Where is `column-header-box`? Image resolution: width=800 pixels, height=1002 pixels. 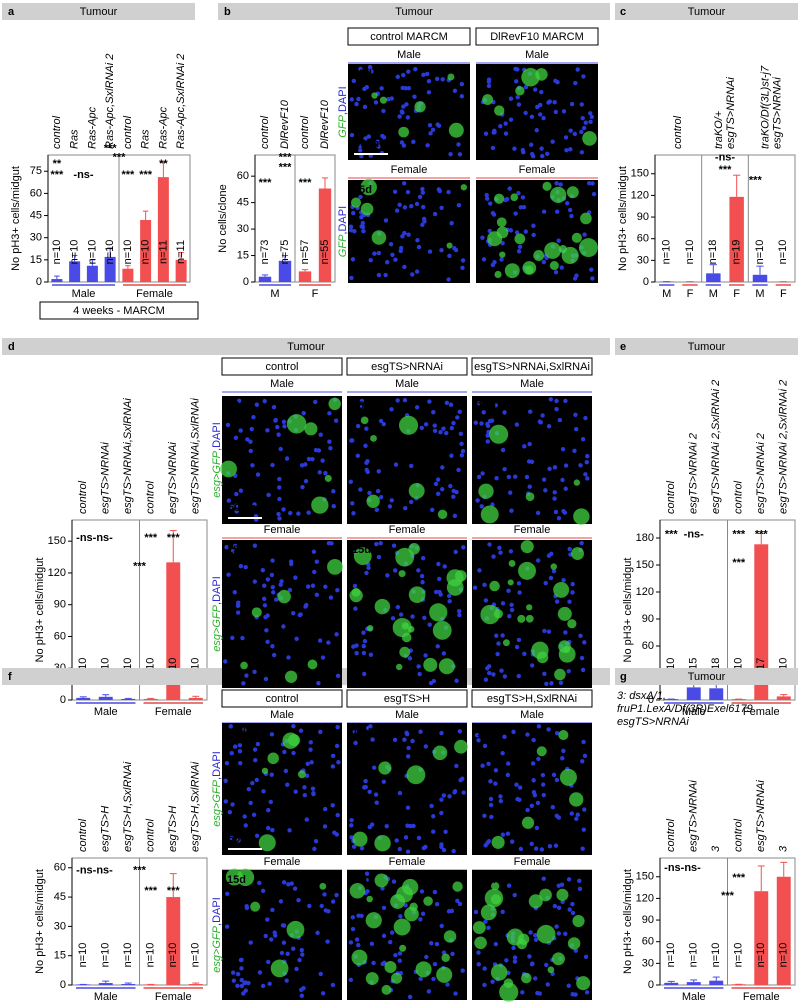
column-header-box is located at coordinates (409, 36).